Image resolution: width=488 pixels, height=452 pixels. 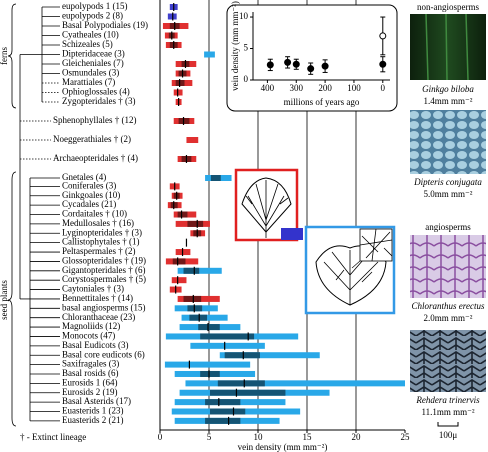 What do you see at coordinates (104, 260) in the screenshot?
I see `taxon-label: Glossopteridales † (19)` at bounding box center [104, 260].